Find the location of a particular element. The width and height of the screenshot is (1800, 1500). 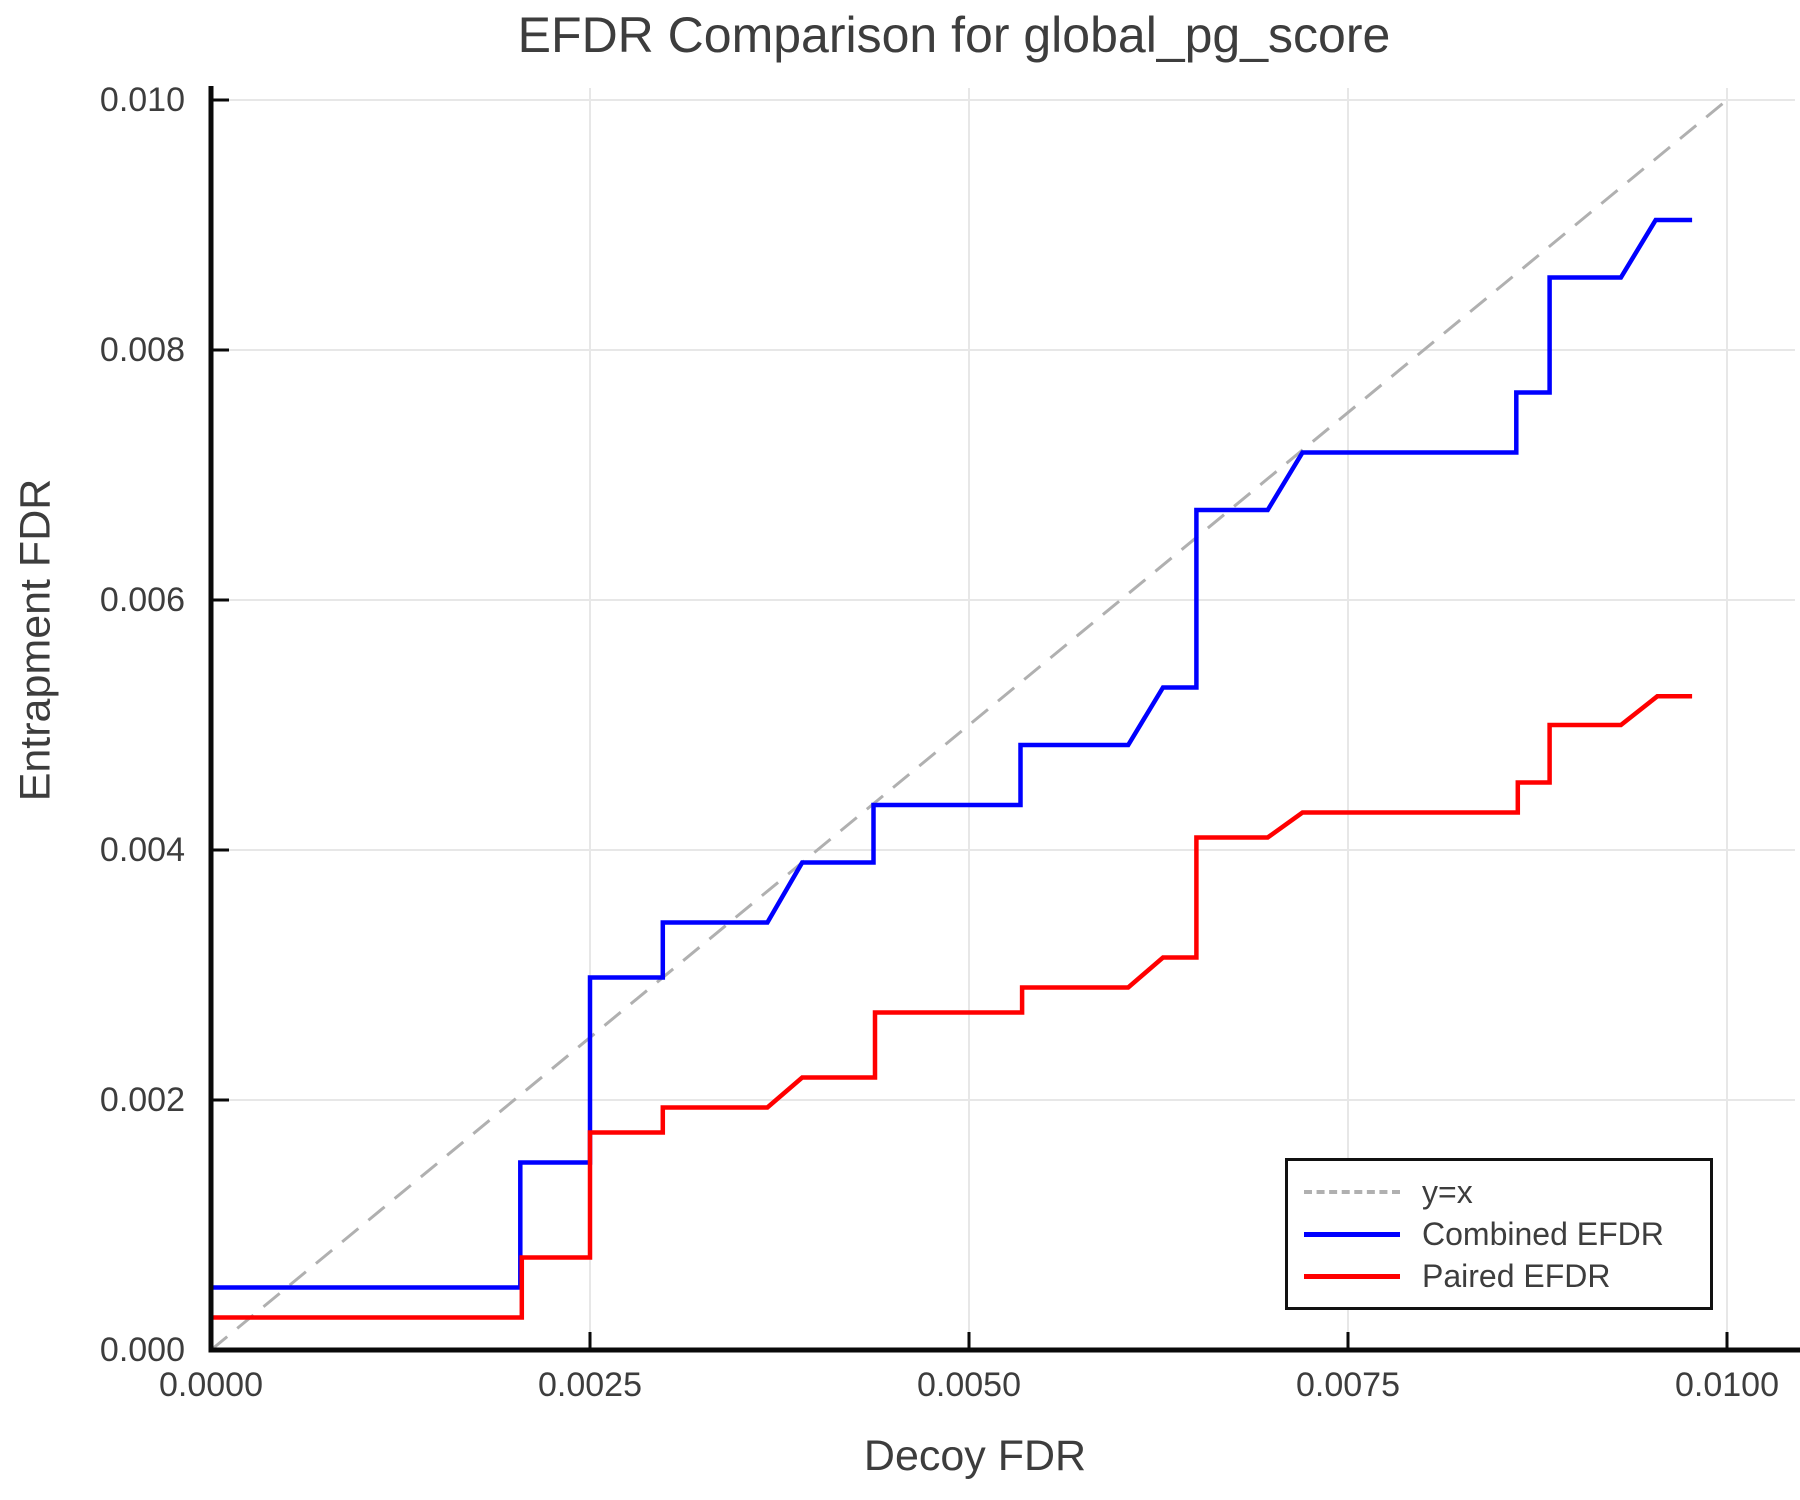

x-tick-label: 0.0075 is located at coordinates (1348, 1385).